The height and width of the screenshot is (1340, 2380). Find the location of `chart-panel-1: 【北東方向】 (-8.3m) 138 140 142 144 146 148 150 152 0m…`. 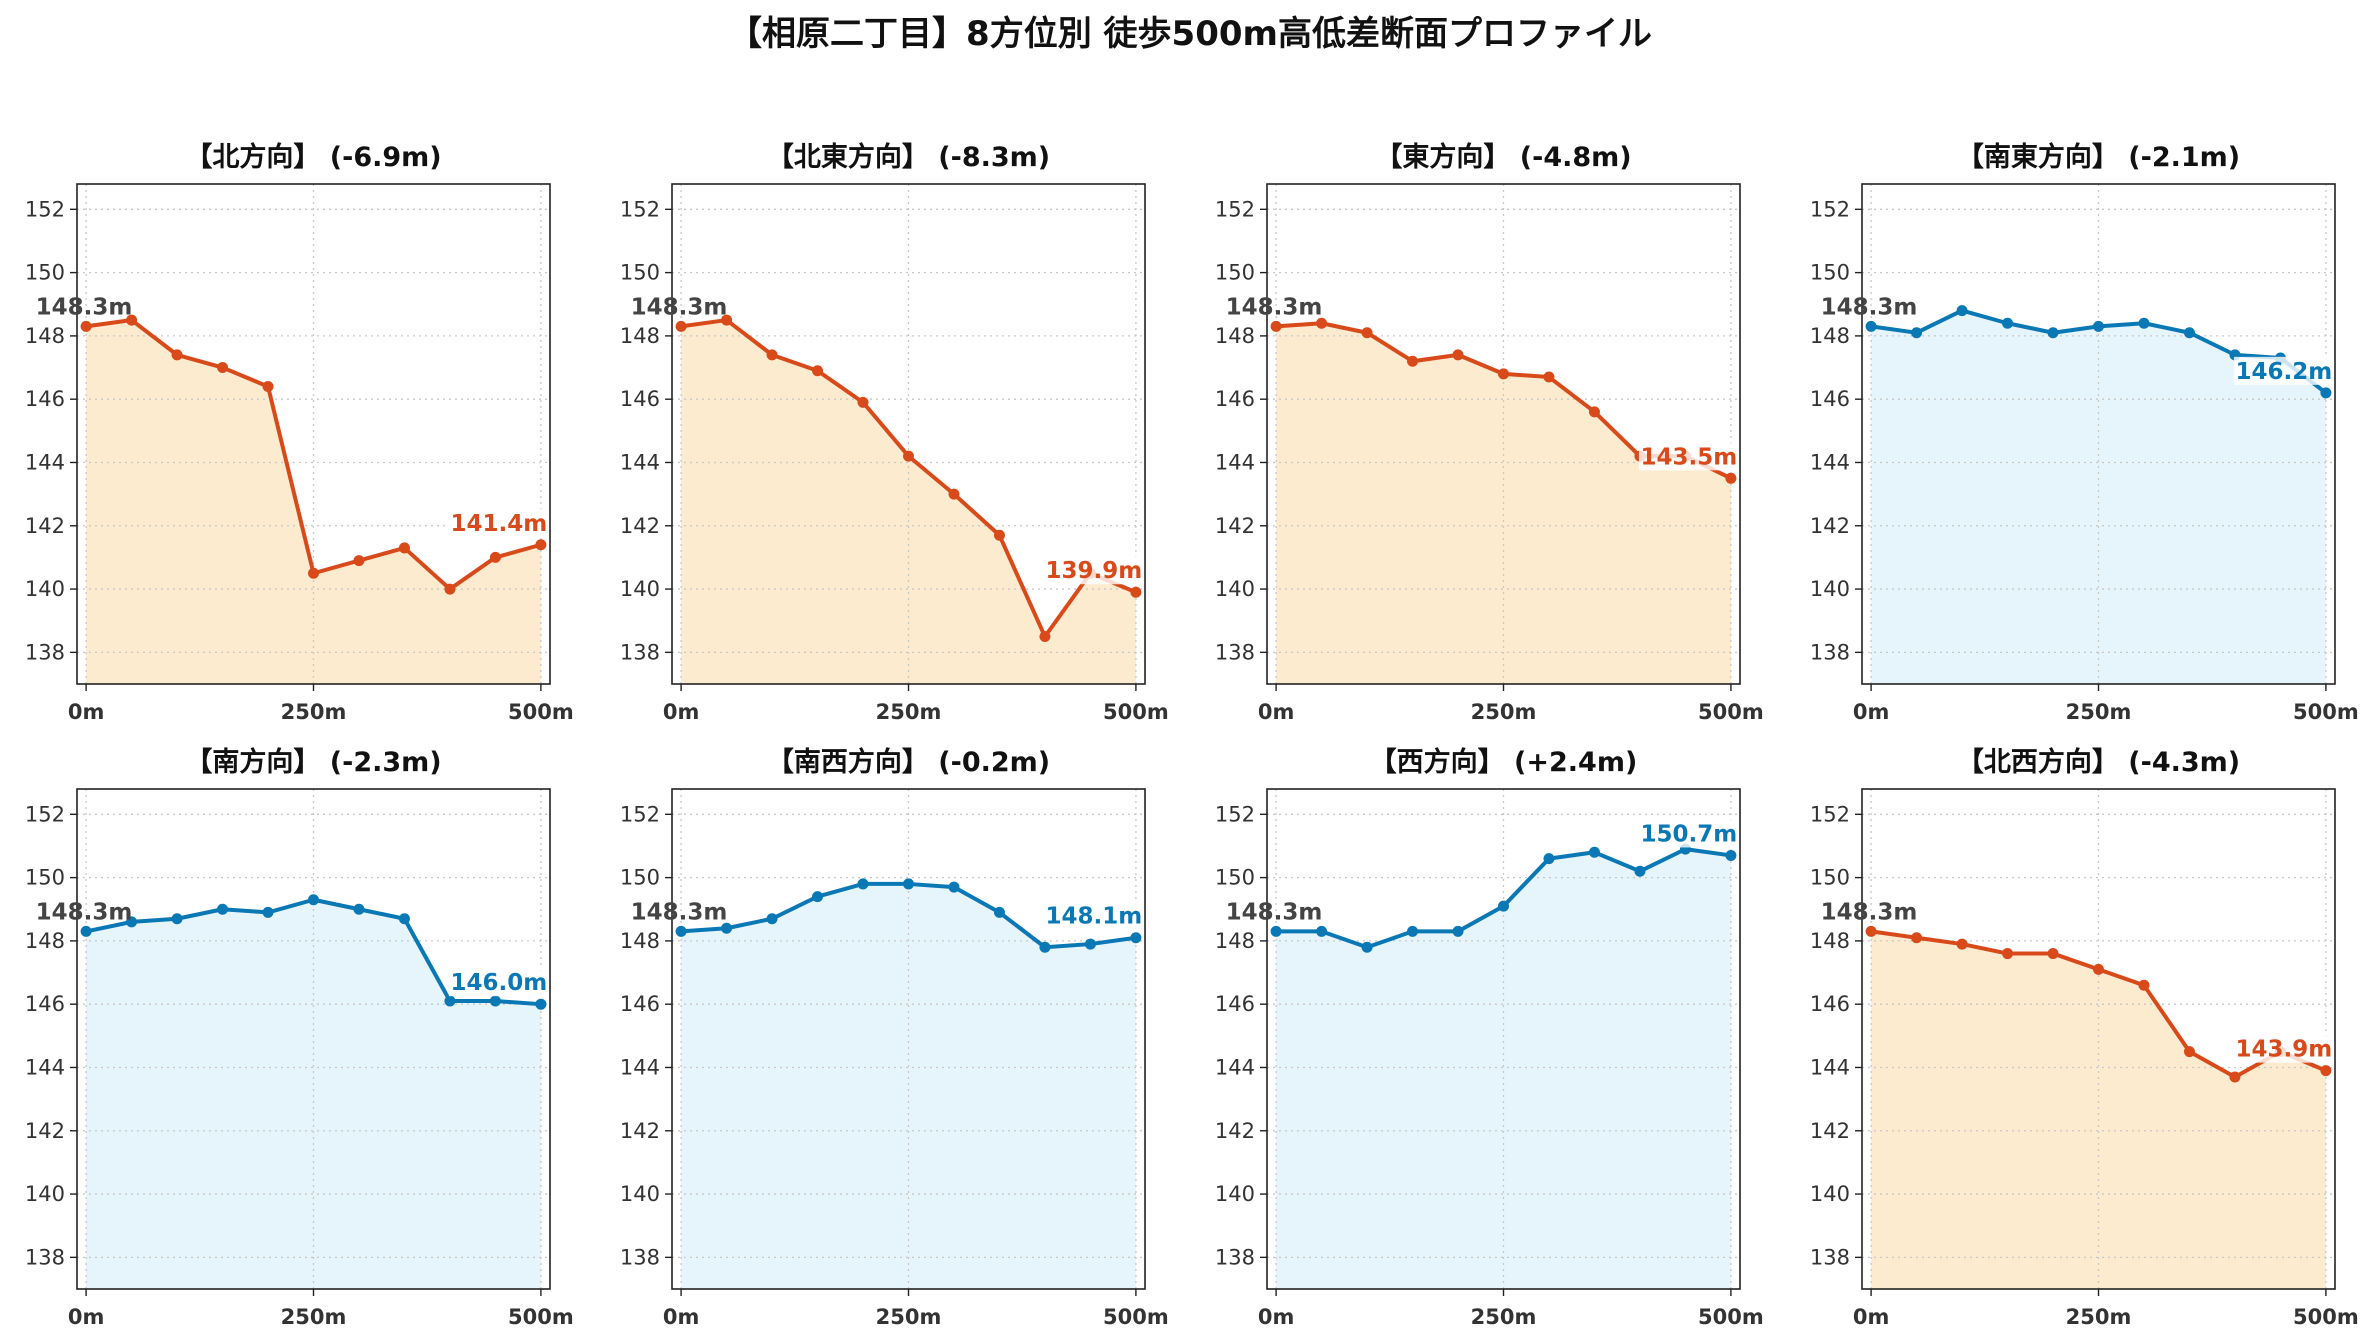

chart-panel-1: 【北東方向】 (-8.3m) 138 140 142 144 146 148 150 152 0m… is located at coordinates (894, 432).